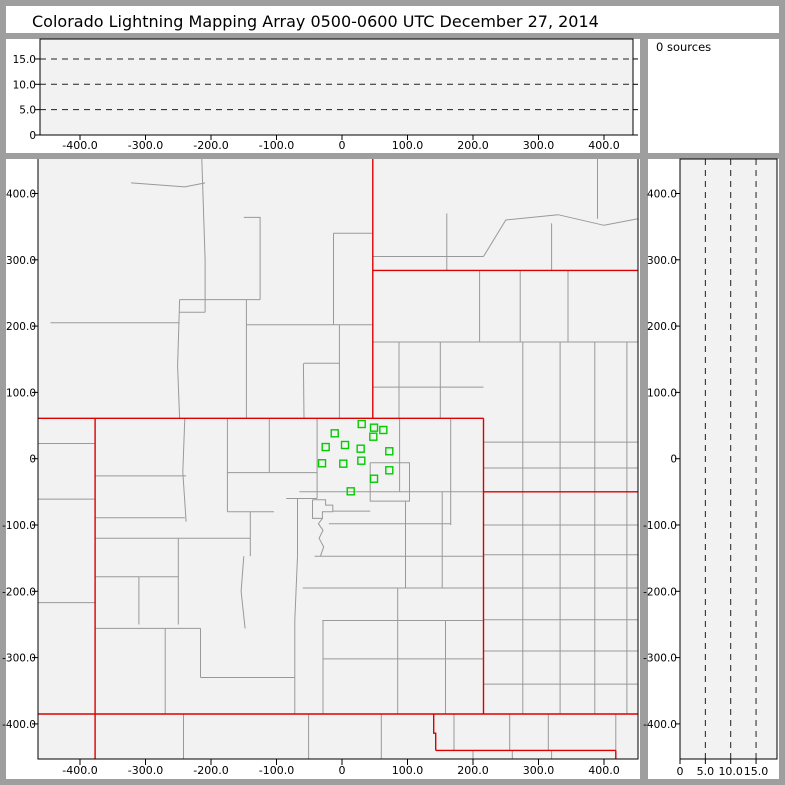  I want to click on map-x-tick-label: -100.0, so click(276, 770).